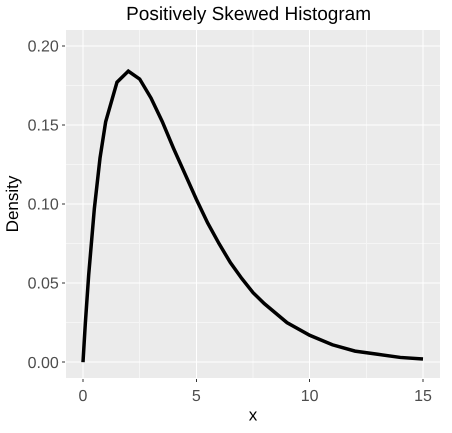  What do you see at coordinates (43, 205) in the screenshot?
I see `y-tick-label: 0.10` at bounding box center [43, 205].